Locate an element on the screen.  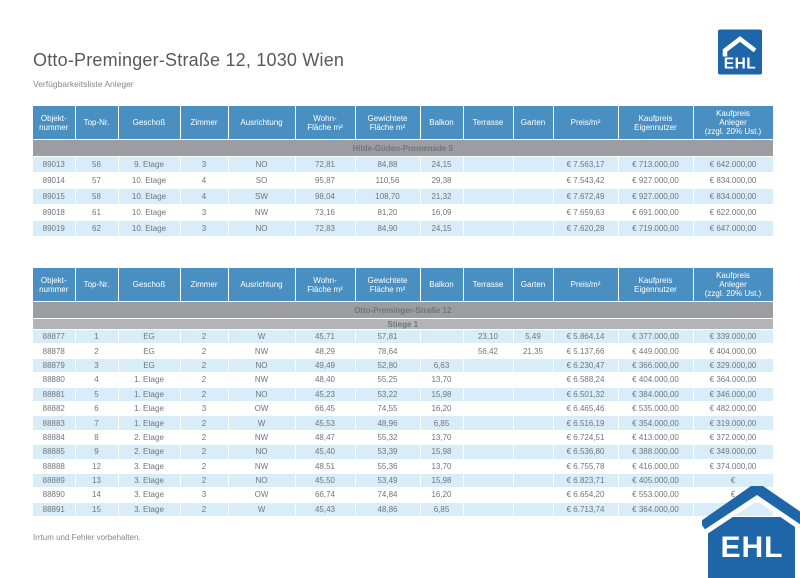
column-header: Terrasse is located at coordinates (488, 123).